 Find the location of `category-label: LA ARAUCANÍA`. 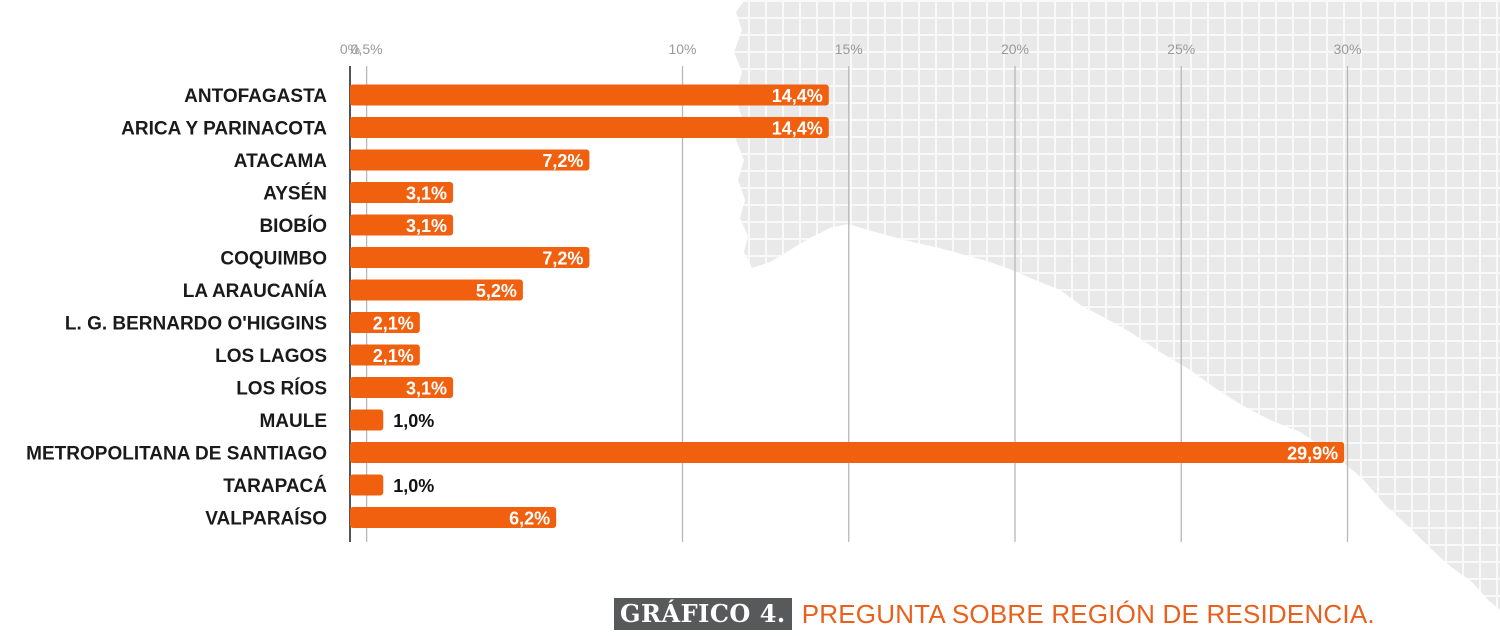

category-label: LA ARAUCANÍA is located at coordinates (255, 291).